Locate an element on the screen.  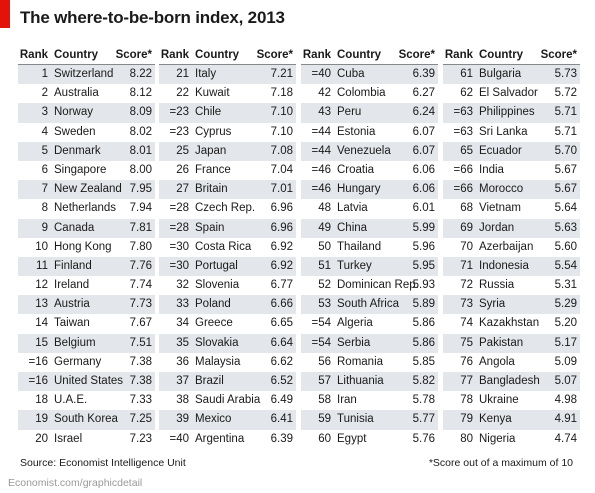
country-cell: Sweden is located at coordinates (75, 131).